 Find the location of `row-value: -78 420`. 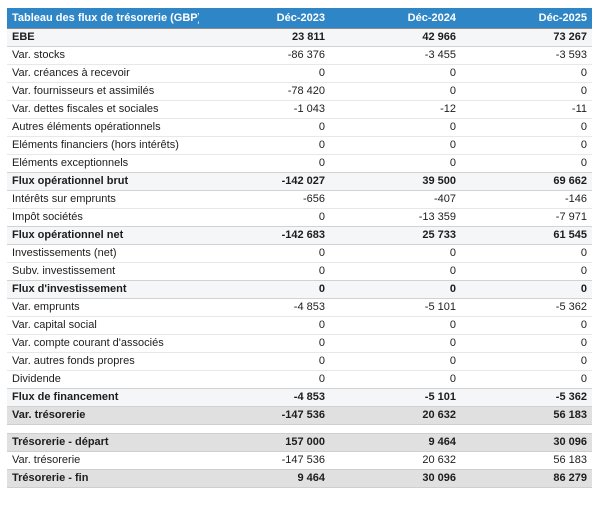

row-value: -78 420 is located at coordinates (264, 90).